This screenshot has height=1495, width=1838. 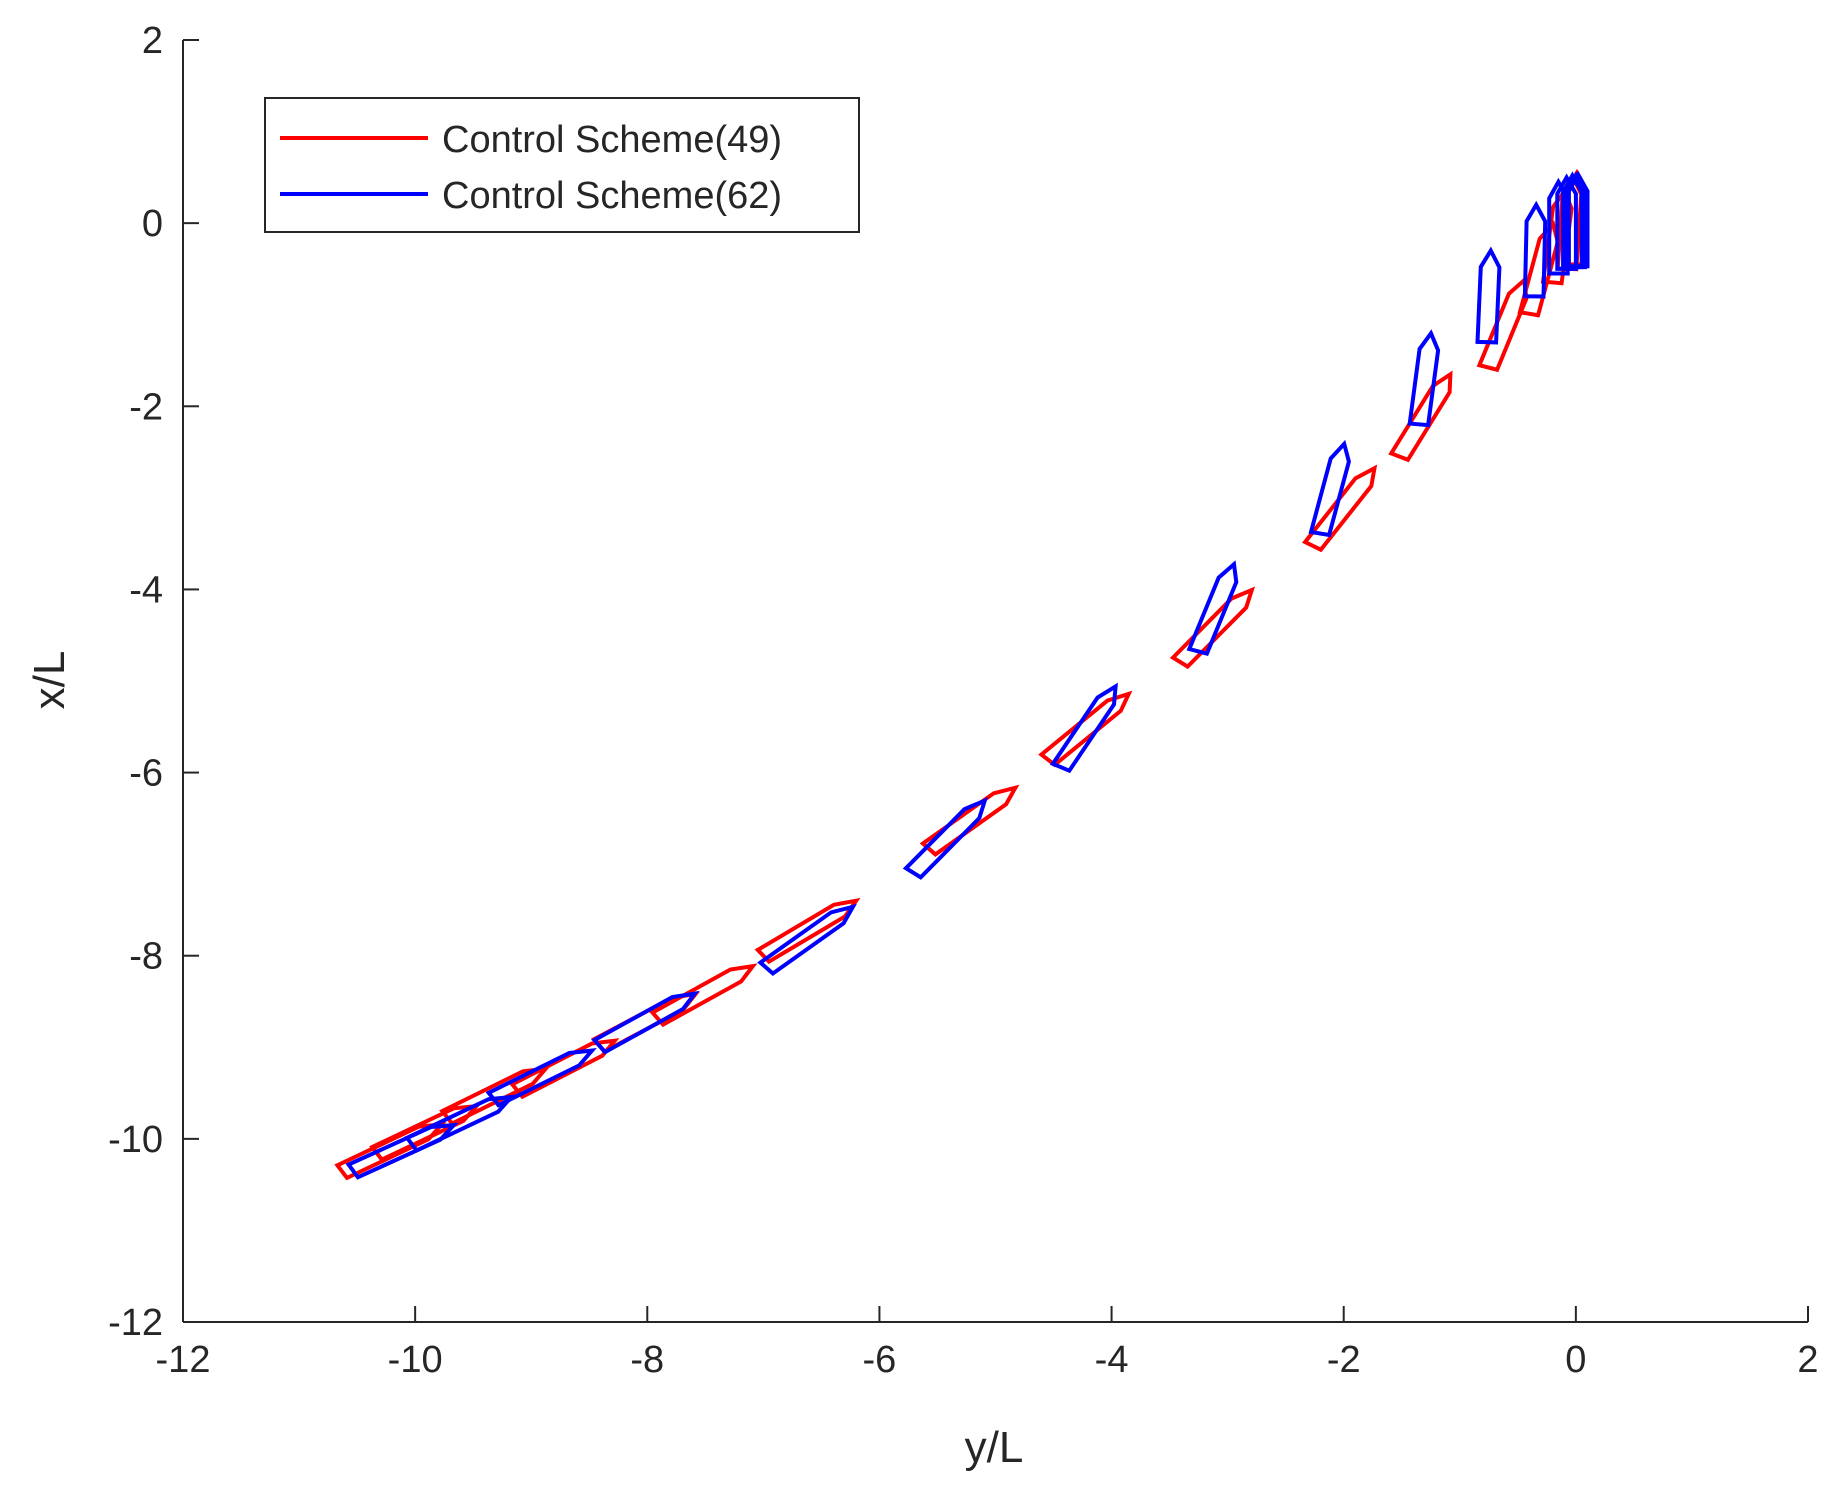 What do you see at coordinates (135, 1140) in the screenshot?
I see `y-tick-label: -10` at bounding box center [135, 1140].